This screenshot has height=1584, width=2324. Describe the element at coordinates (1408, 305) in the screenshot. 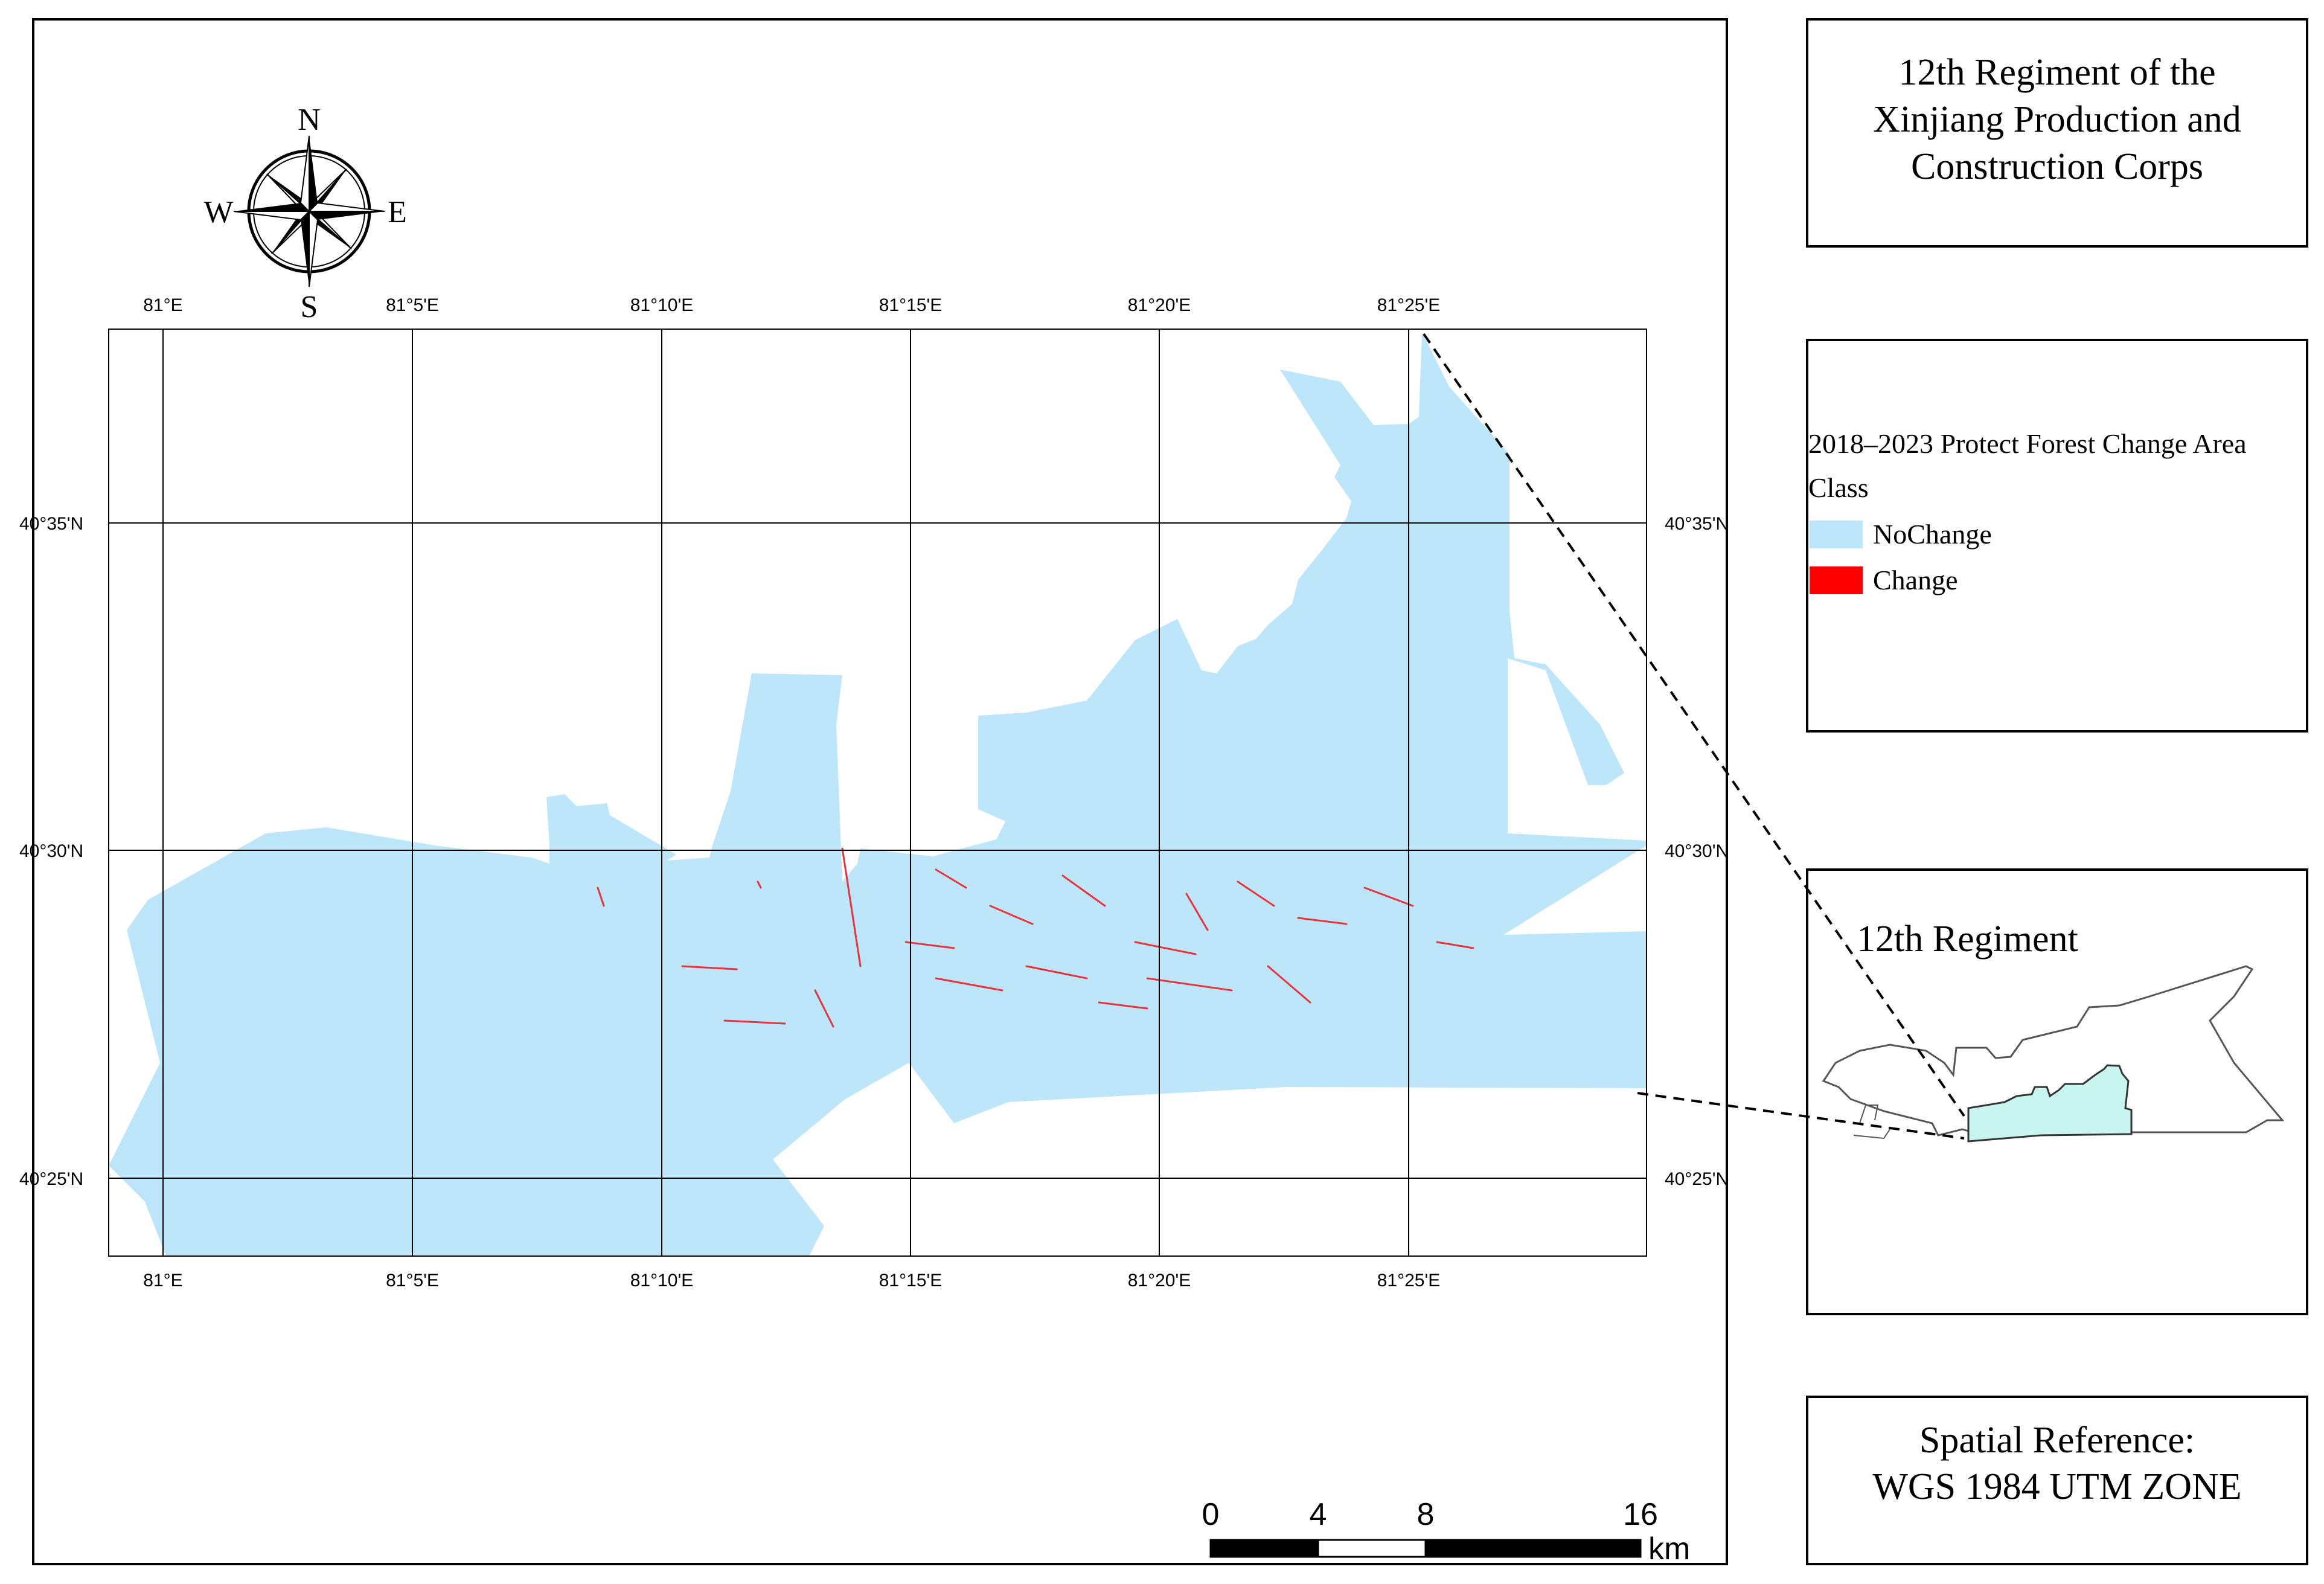

I see `lon-label-top: 81°25'E` at that location.